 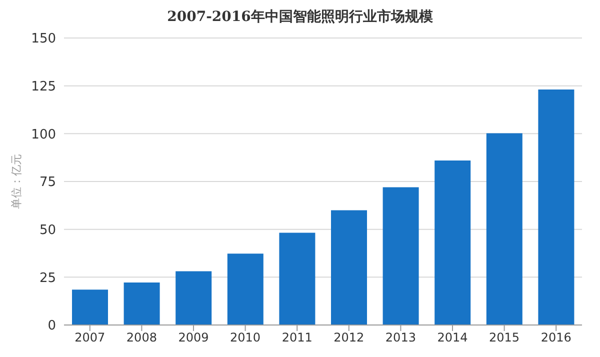 I want to click on x-tick-label: 2011, so click(x=297, y=337).